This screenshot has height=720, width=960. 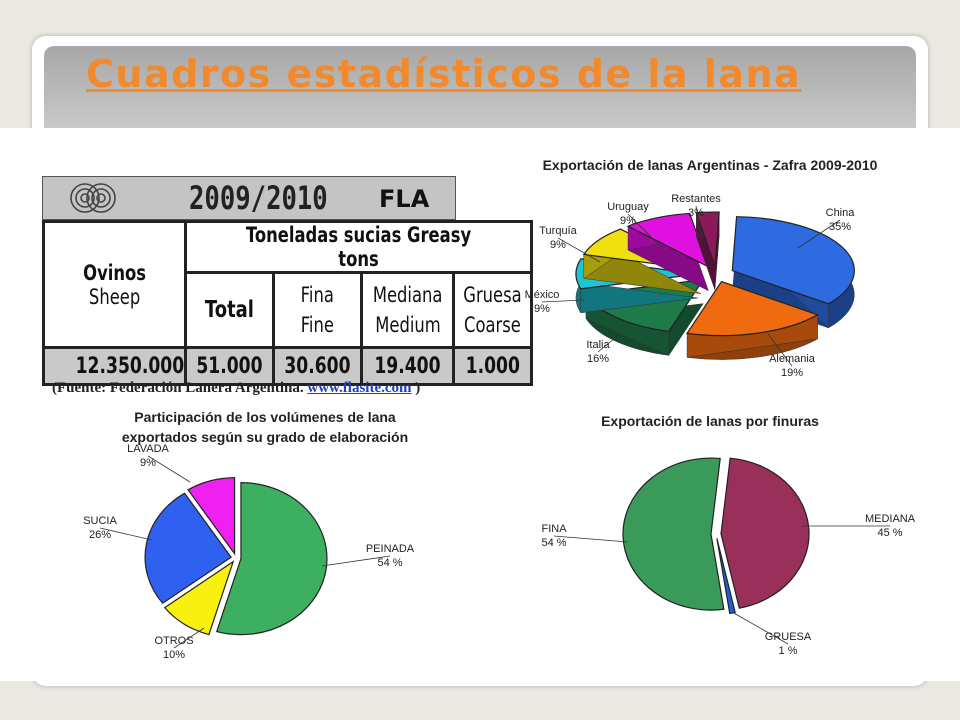 I want to click on slice-value-turquia: 9%, so click(x=558, y=245).